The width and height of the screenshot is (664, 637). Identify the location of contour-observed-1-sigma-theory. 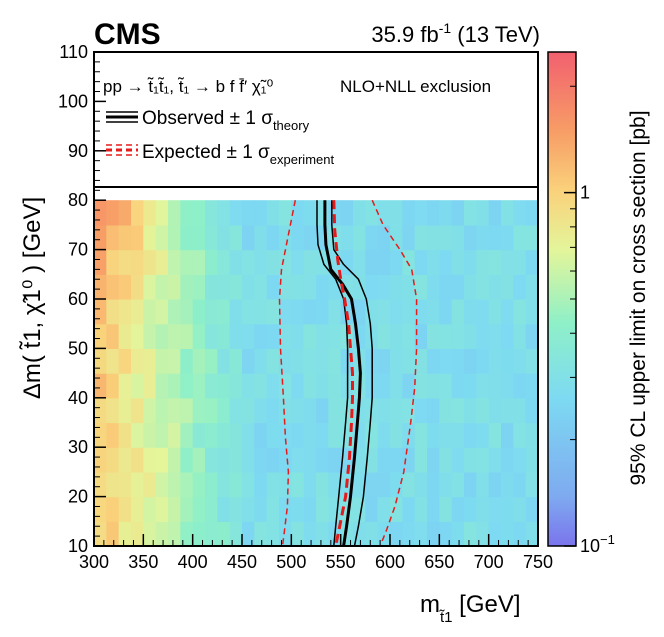
(332, 373).